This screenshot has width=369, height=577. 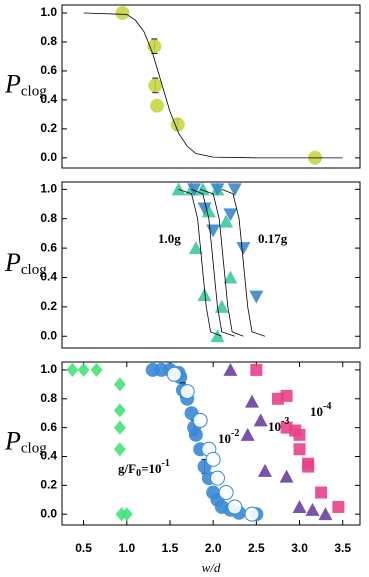 I want to click on annotation: 1.0g, so click(x=169, y=238).